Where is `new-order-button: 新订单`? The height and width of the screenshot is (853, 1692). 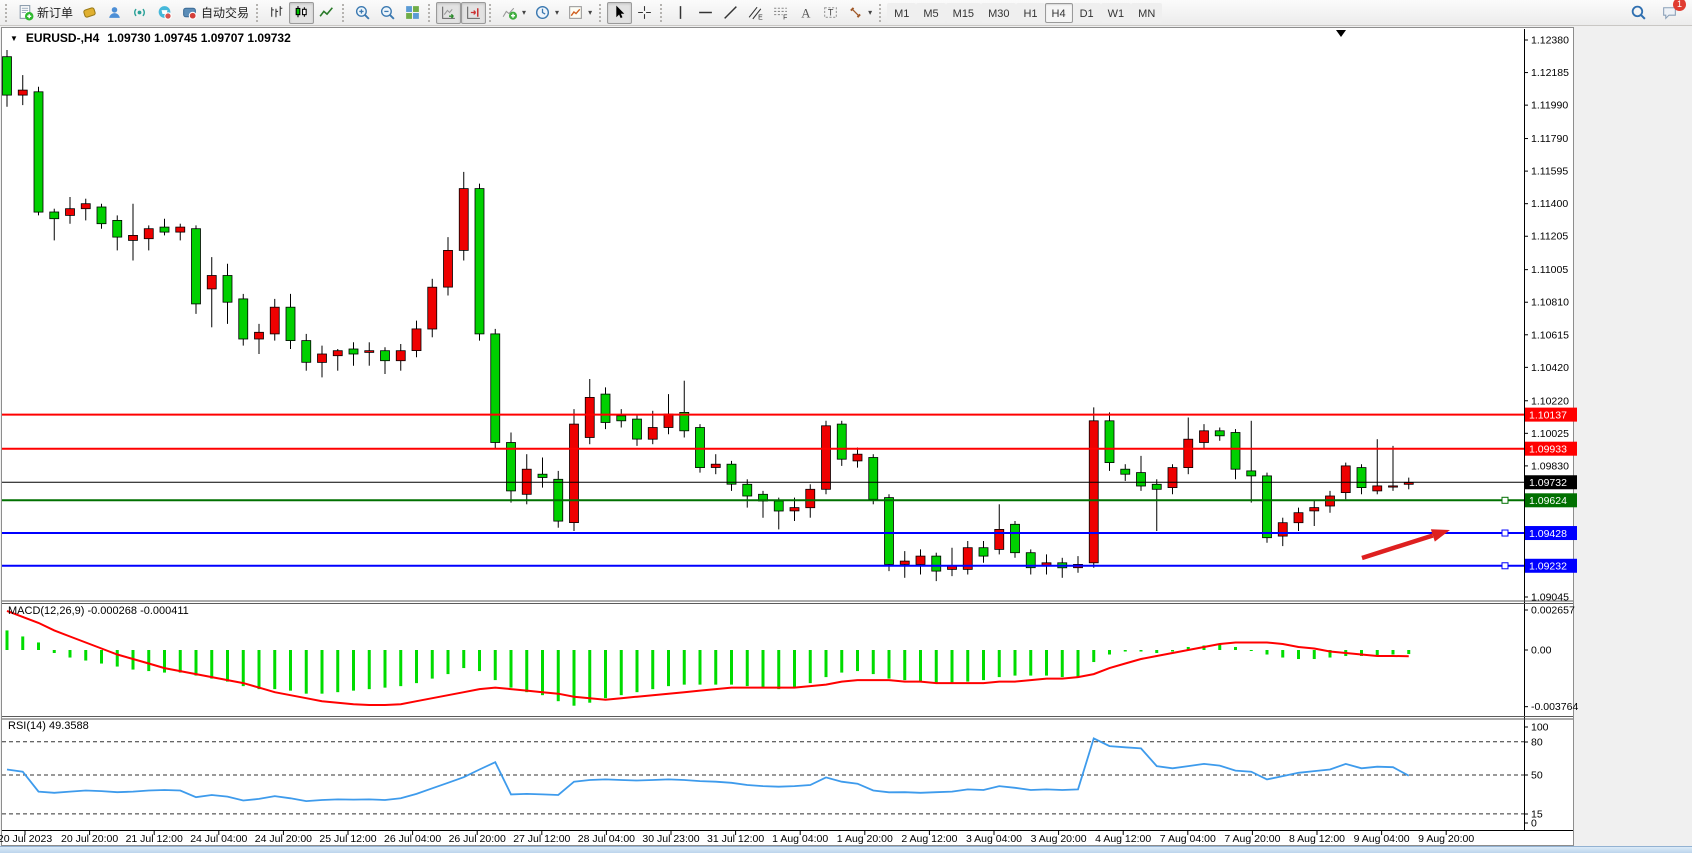
new-order-button: 新订单 is located at coordinates (45, 13).